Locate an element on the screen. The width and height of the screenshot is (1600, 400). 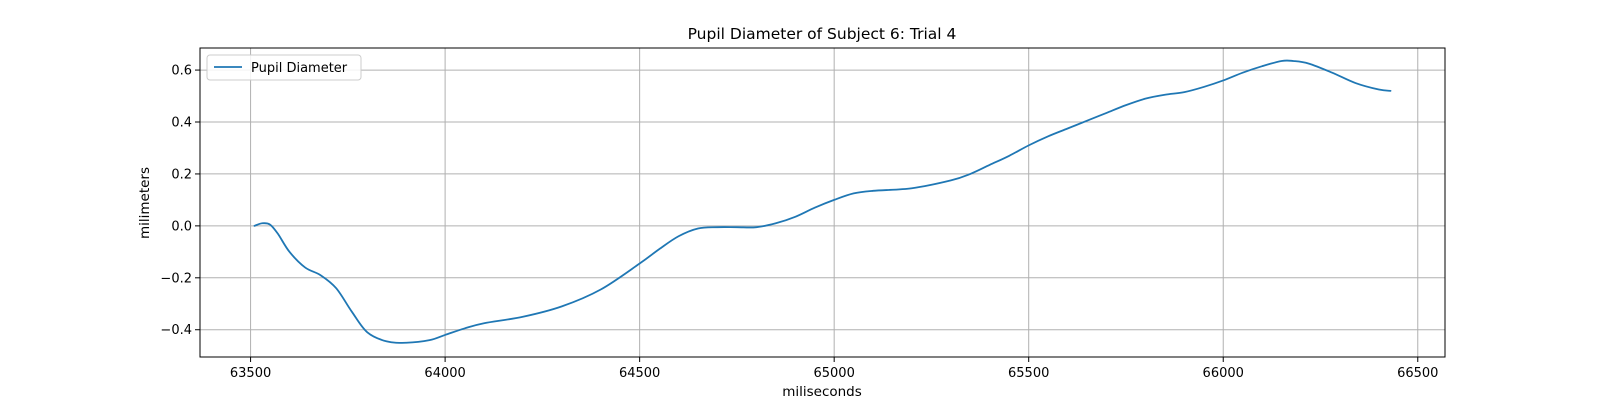
x-tick-label: 65500 is located at coordinates (1028, 373).